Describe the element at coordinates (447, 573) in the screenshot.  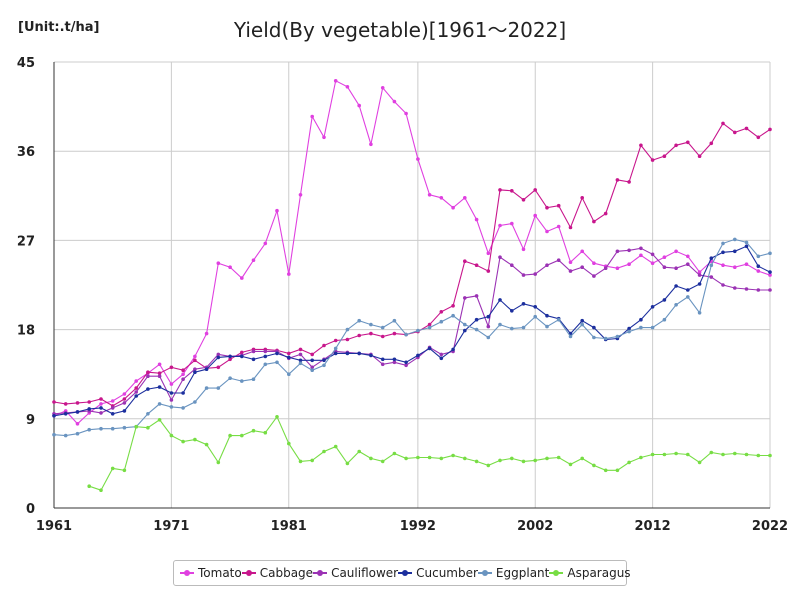
I see `legend-label: Cucumber` at that location.